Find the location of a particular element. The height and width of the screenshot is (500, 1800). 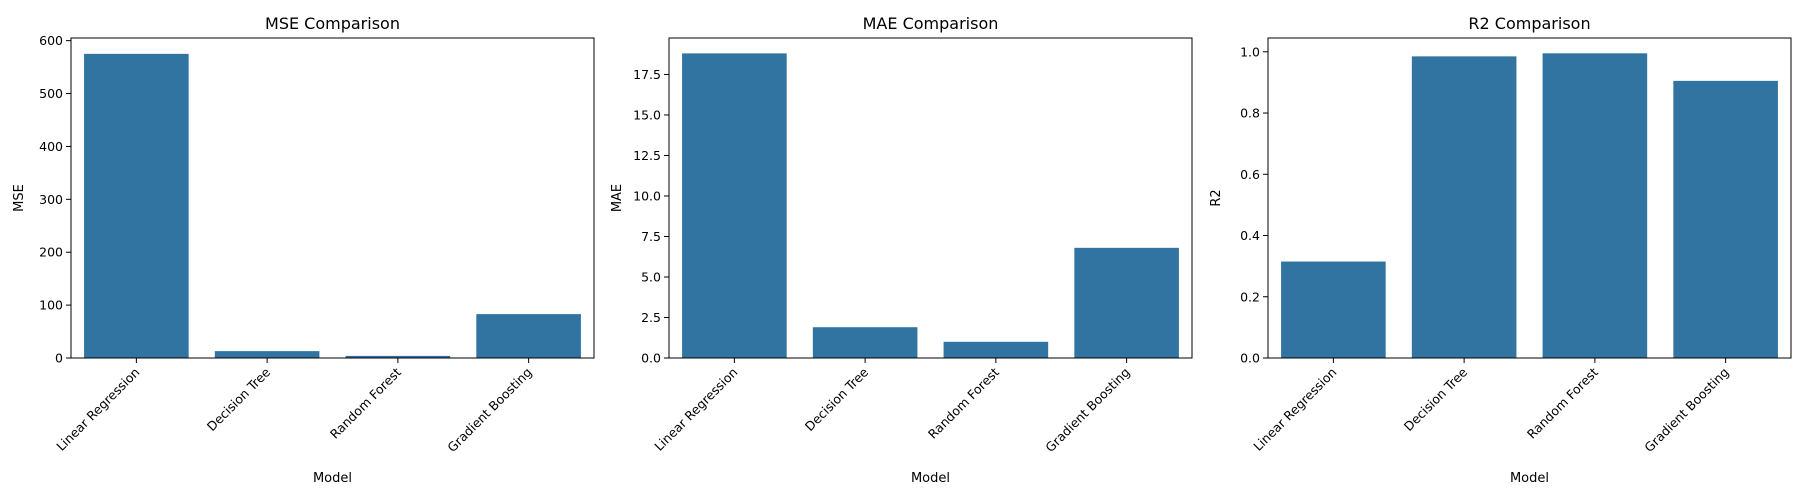

chart-title: MAE Comparison is located at coordinates (931, 23).